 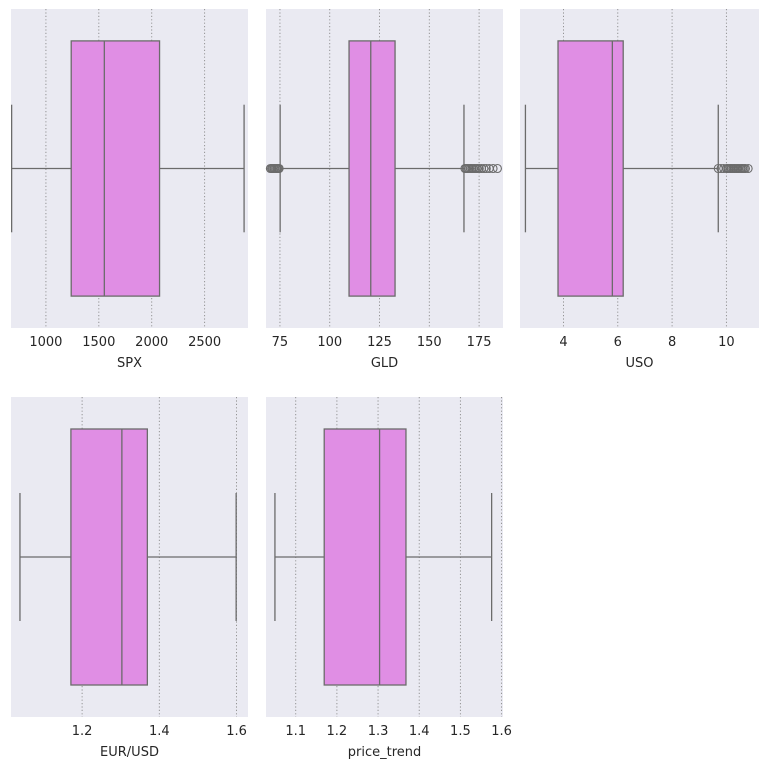 I want to click on x-tick-label: 175, so click(x=479, y=342).